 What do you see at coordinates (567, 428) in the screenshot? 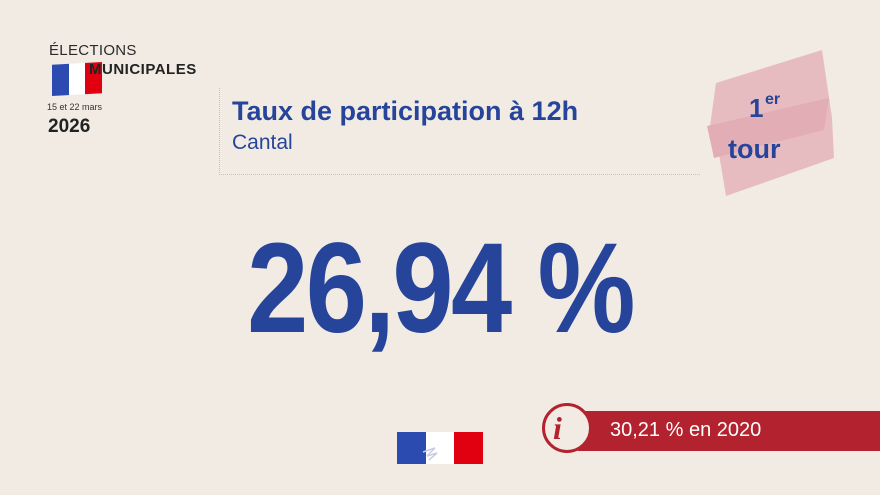
I see `info-icon: i` at bounding box center [567, 428].